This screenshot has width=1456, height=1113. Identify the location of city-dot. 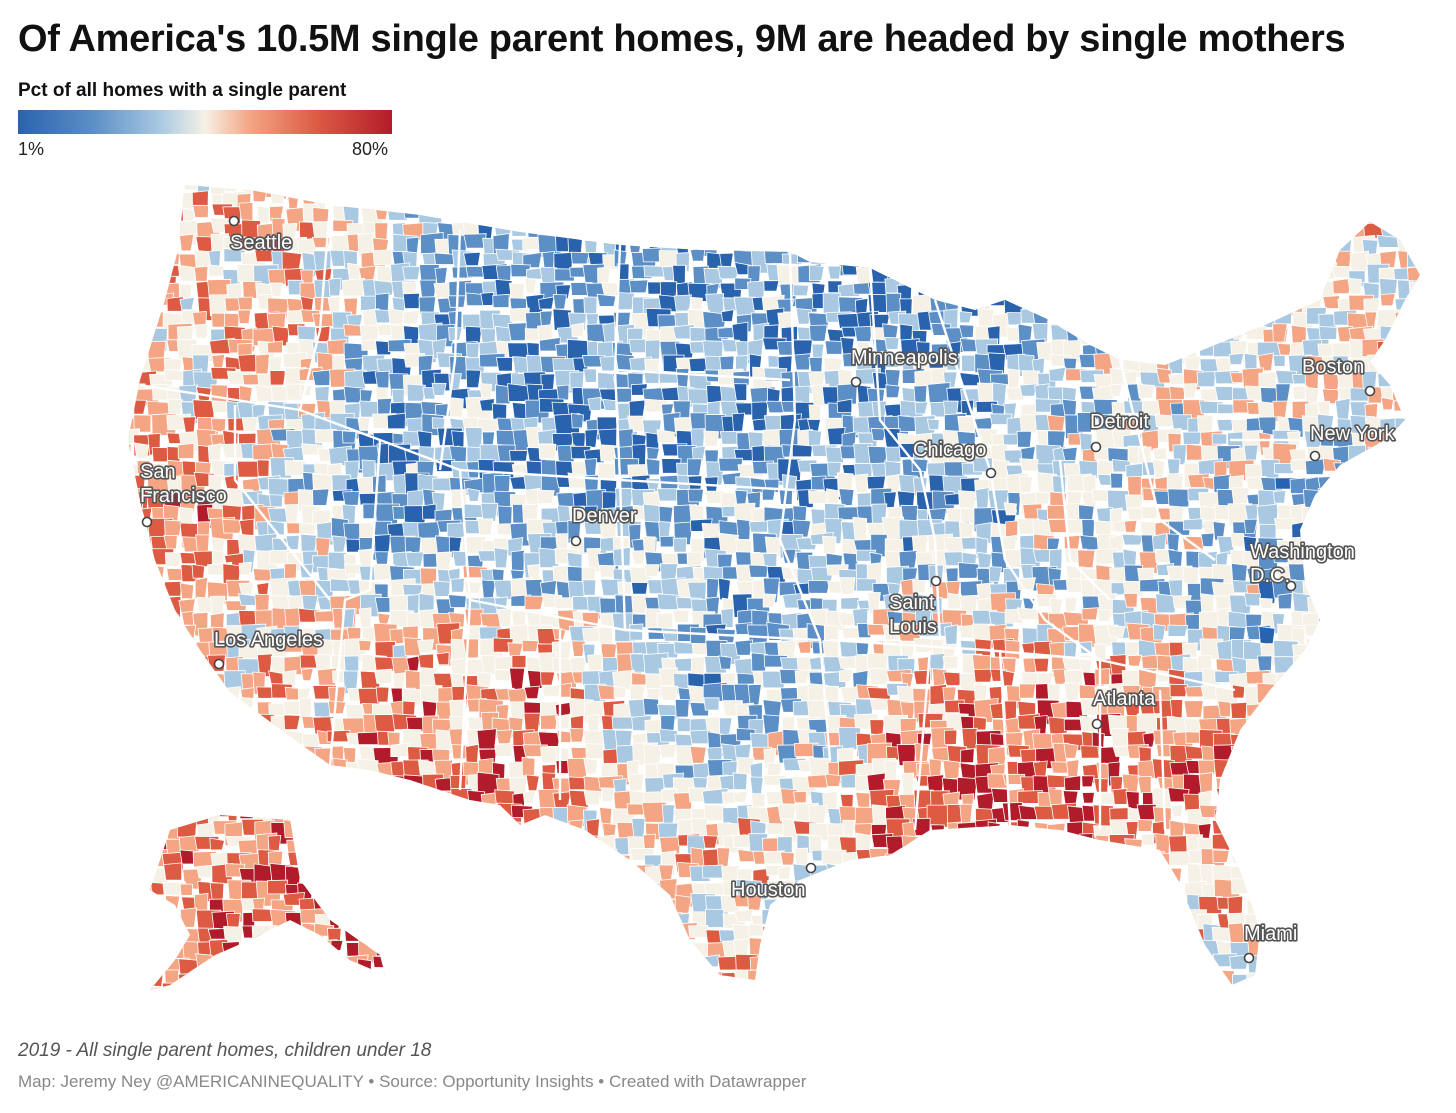
(1315, 456).